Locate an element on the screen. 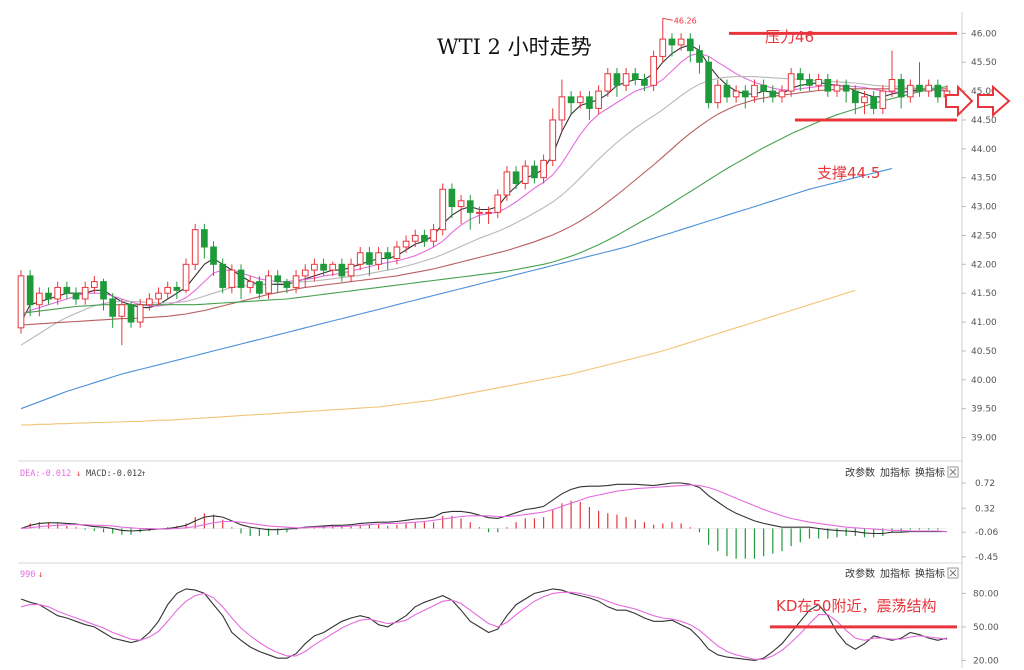  kd-switch-indicator-button: 换指标 is located at coordinates (930, 573).